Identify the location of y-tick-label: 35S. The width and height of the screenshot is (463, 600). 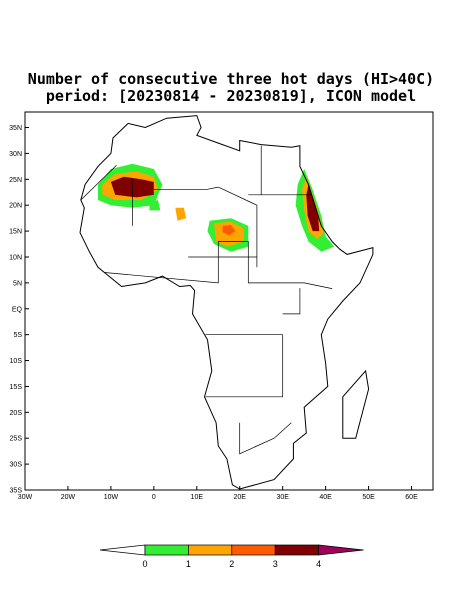
(16, 491).